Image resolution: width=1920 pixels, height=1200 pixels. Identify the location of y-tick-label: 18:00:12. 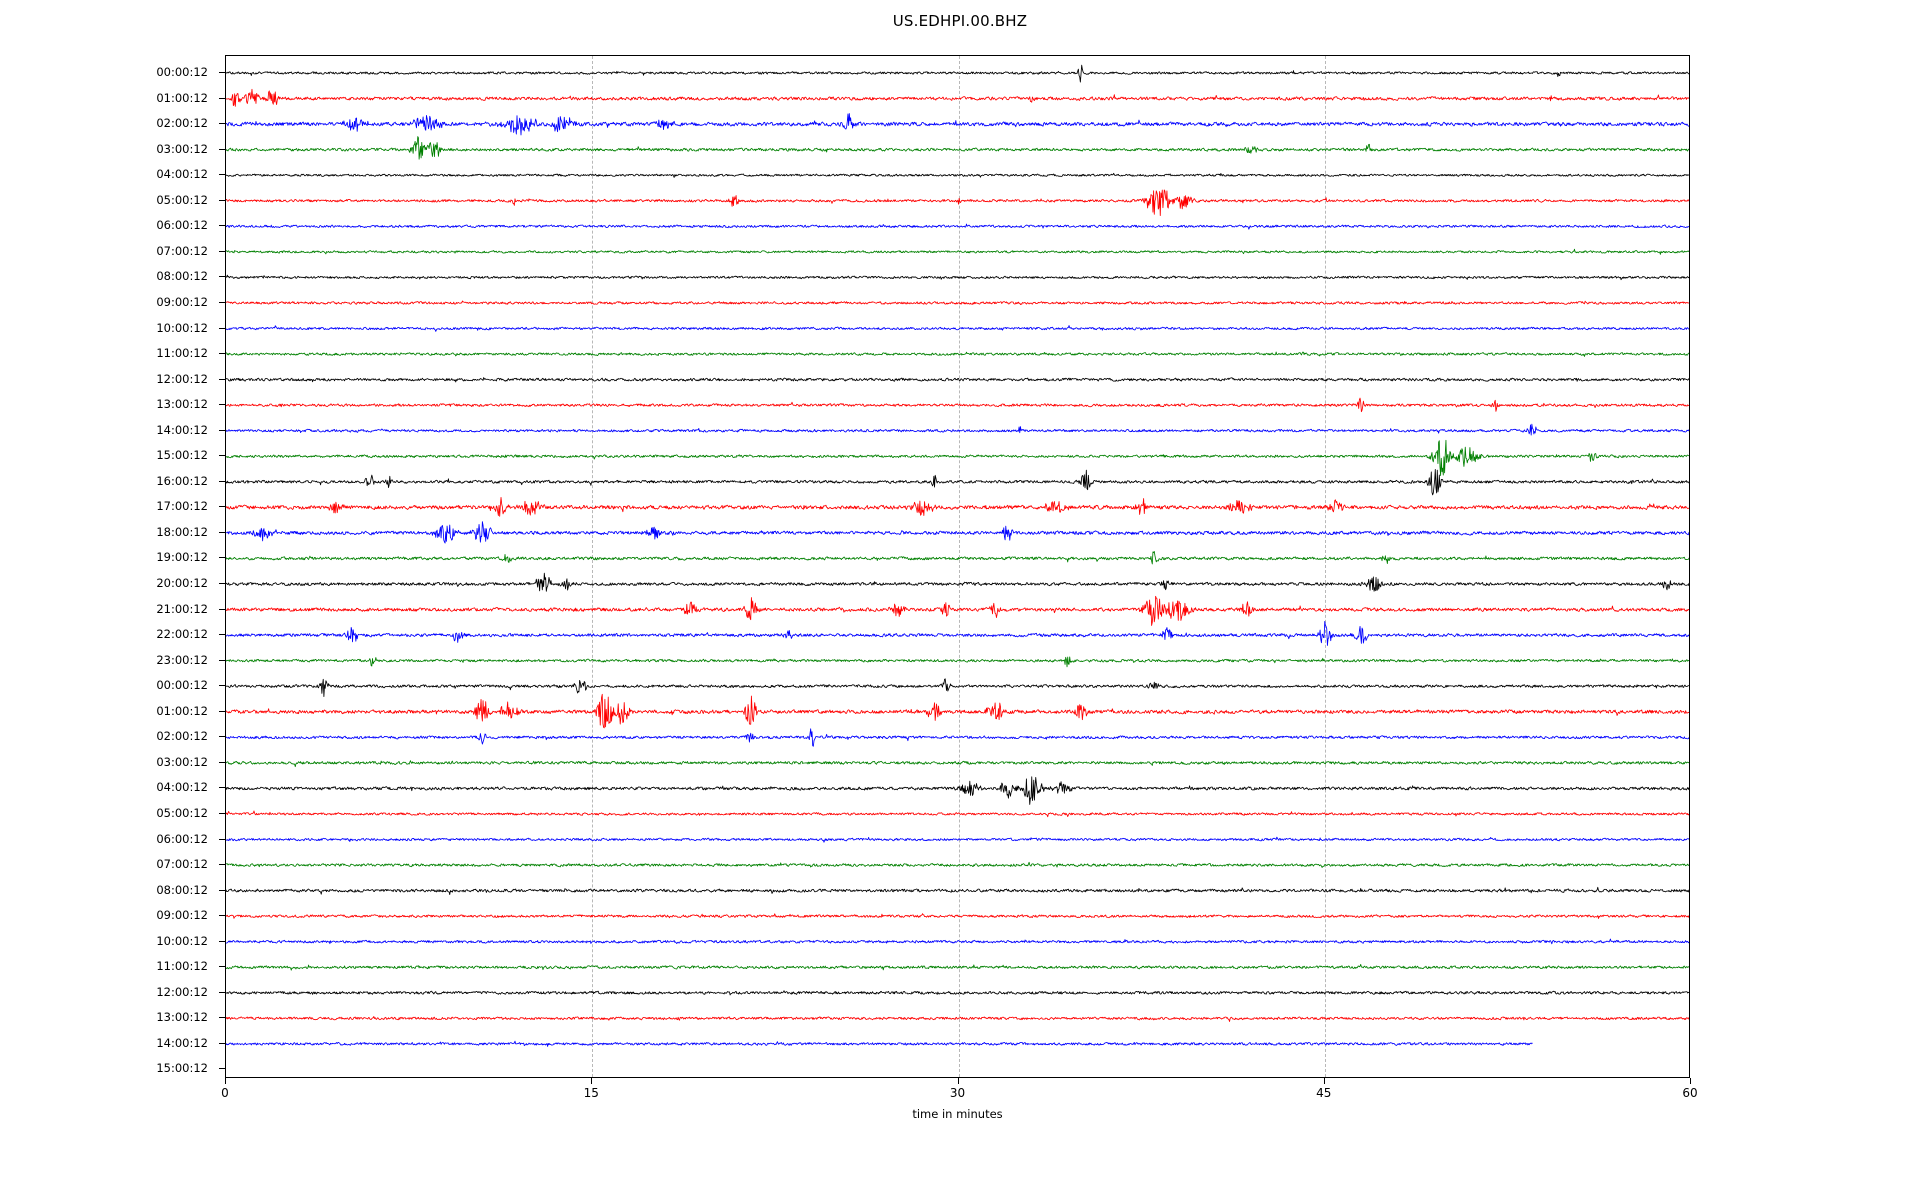
(182, 531).